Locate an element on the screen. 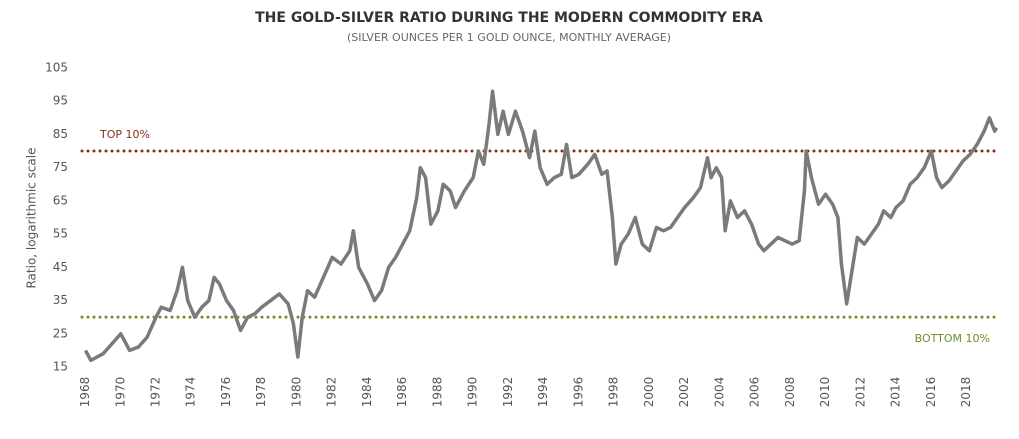 The width and height of the screenshot is (1019, 439). x-tick-label: 1998 is located at coordinates (614, 392).